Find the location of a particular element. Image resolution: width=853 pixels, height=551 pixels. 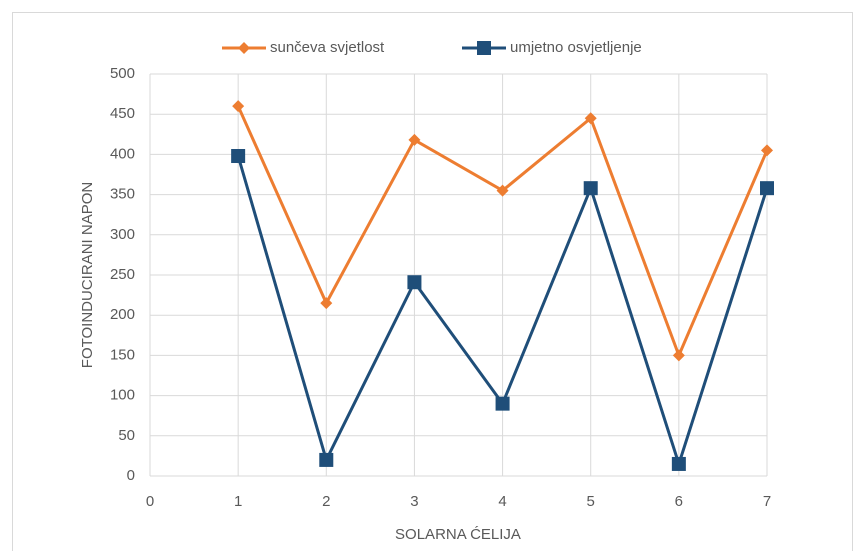

legend-label: umjetno osvjetljenje is located at coordinates (576, 47).